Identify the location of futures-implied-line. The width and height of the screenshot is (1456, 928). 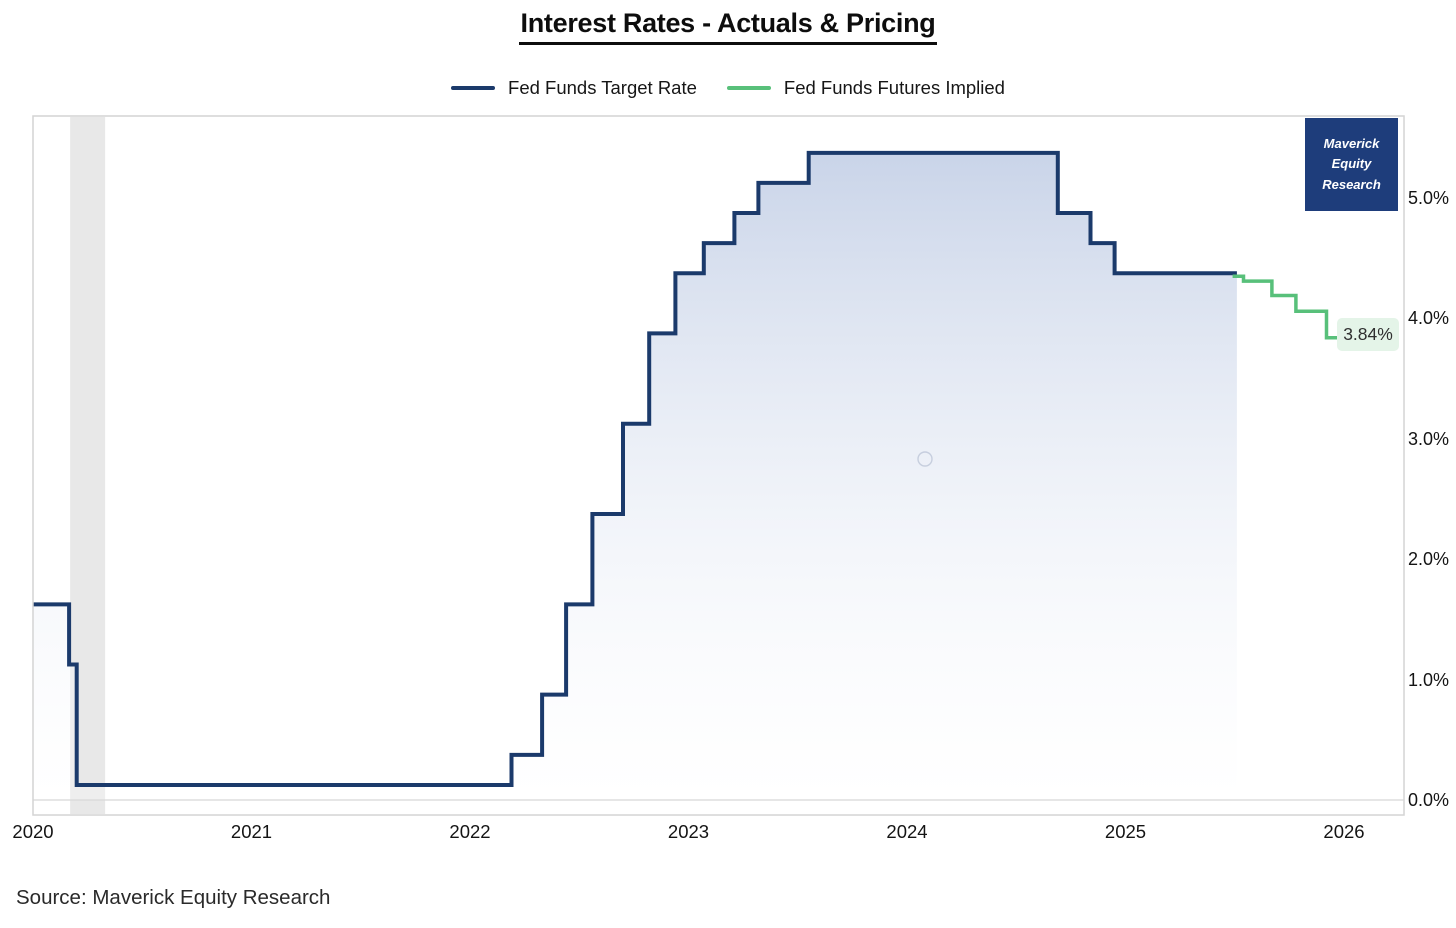
(1288, 307).